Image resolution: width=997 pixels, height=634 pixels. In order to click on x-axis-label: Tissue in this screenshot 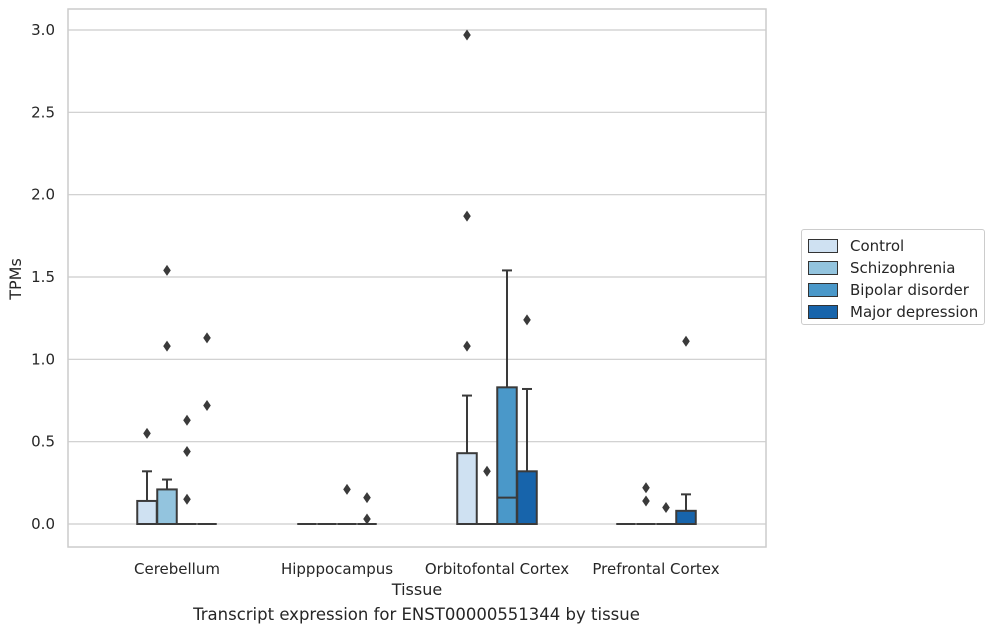, I will do `click(416, 589)`.